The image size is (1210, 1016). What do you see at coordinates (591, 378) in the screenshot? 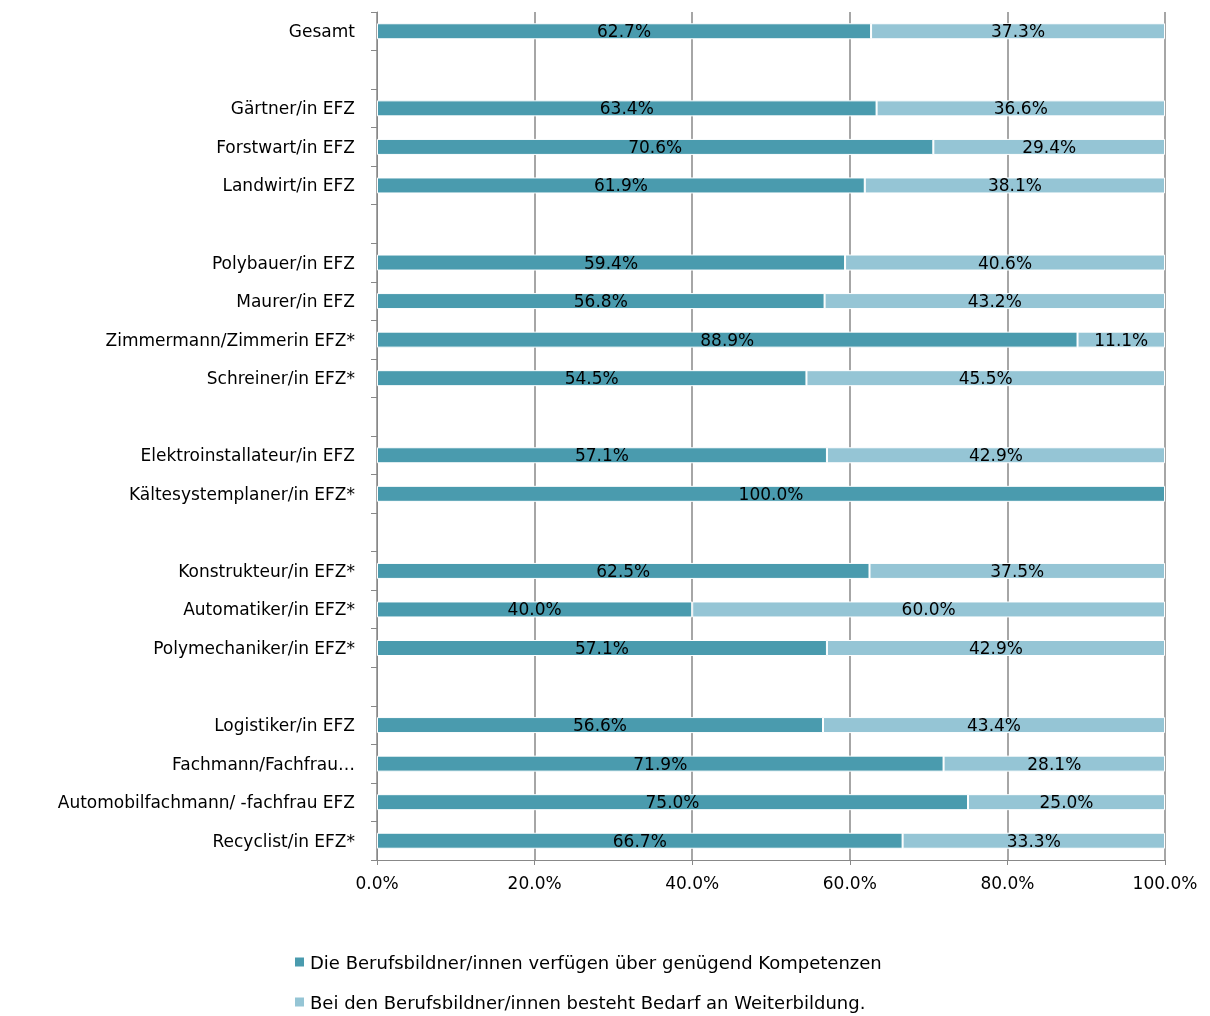
I see `data-label: 54.5%` at bounding box center [591, 378].